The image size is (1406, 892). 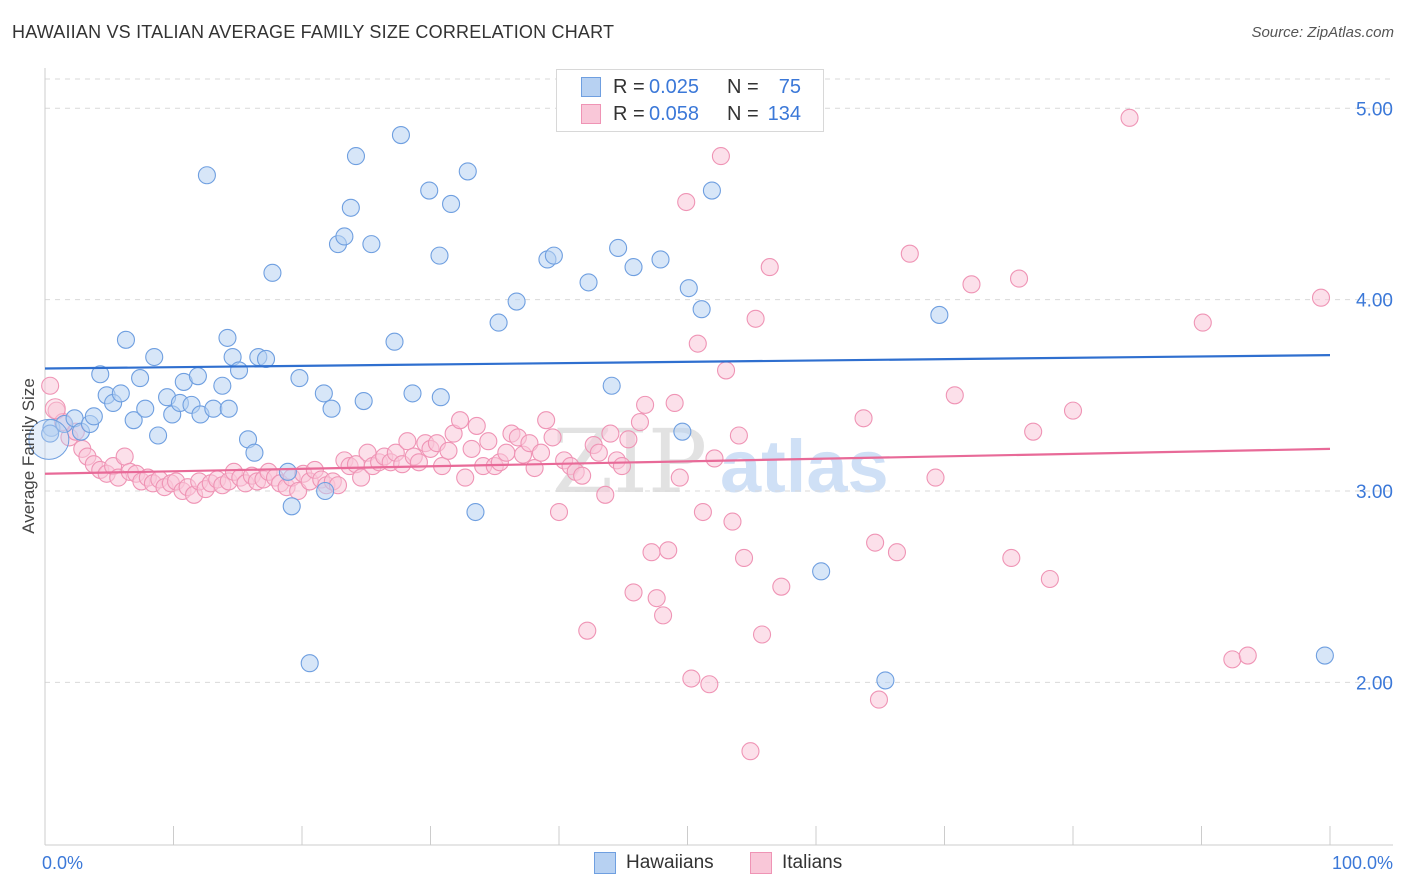 What do you see at coordinates (1362, 863) in the screenshot?
I see `x-tick-label-max: 100.0%` at bounding box center [1362, 863].